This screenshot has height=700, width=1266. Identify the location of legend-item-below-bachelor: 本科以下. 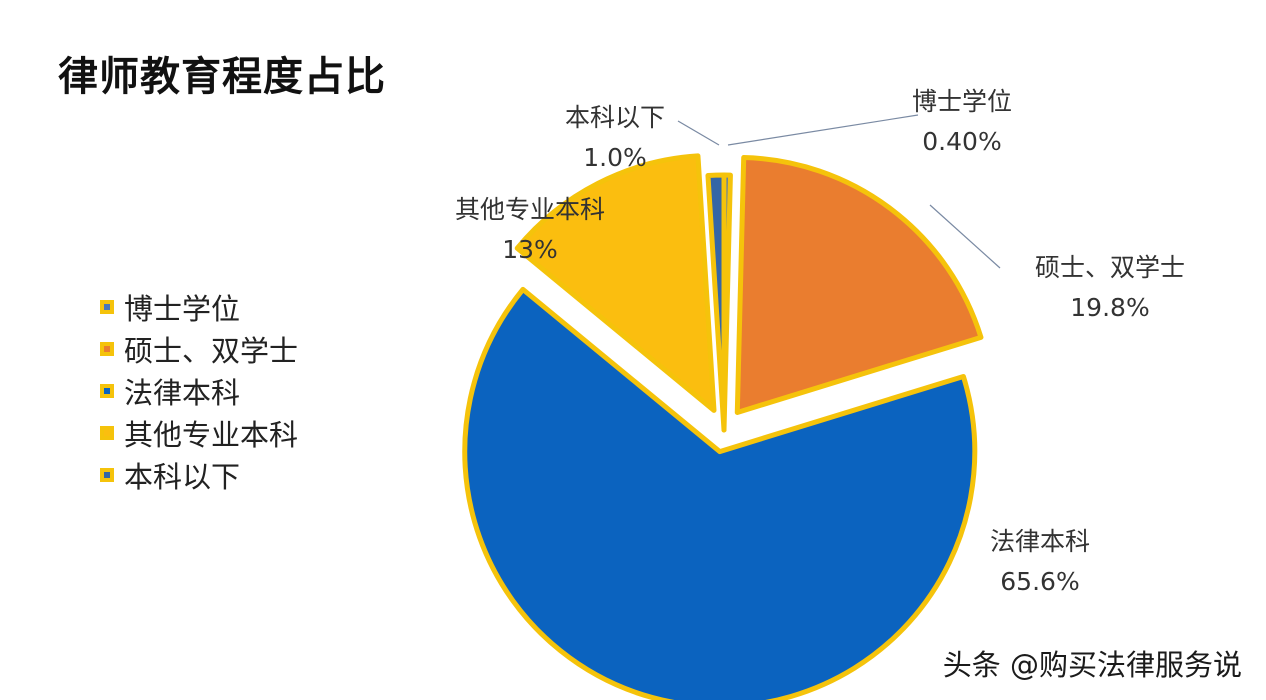
(225, 475).